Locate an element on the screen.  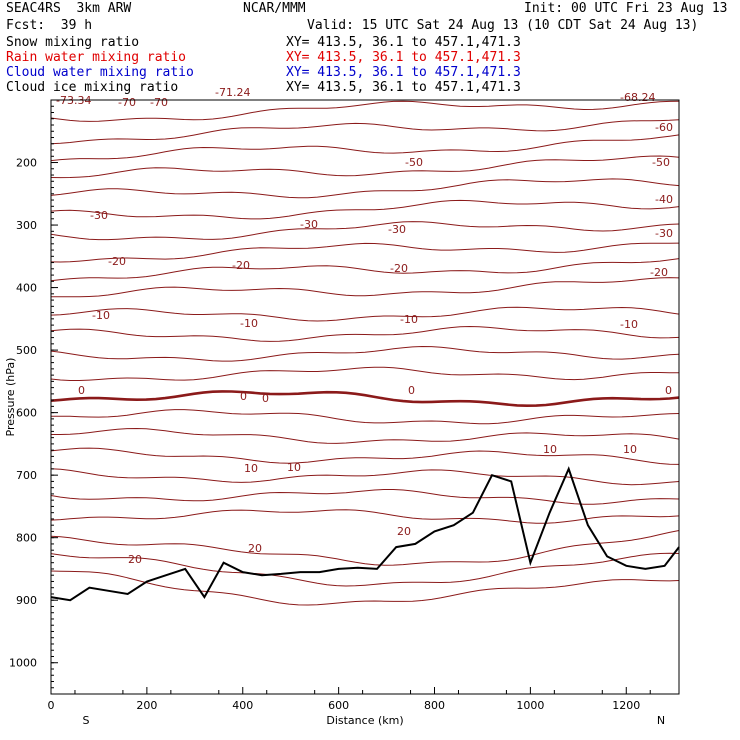
y-tick-label: 400 is located at coordinates (26, 288).